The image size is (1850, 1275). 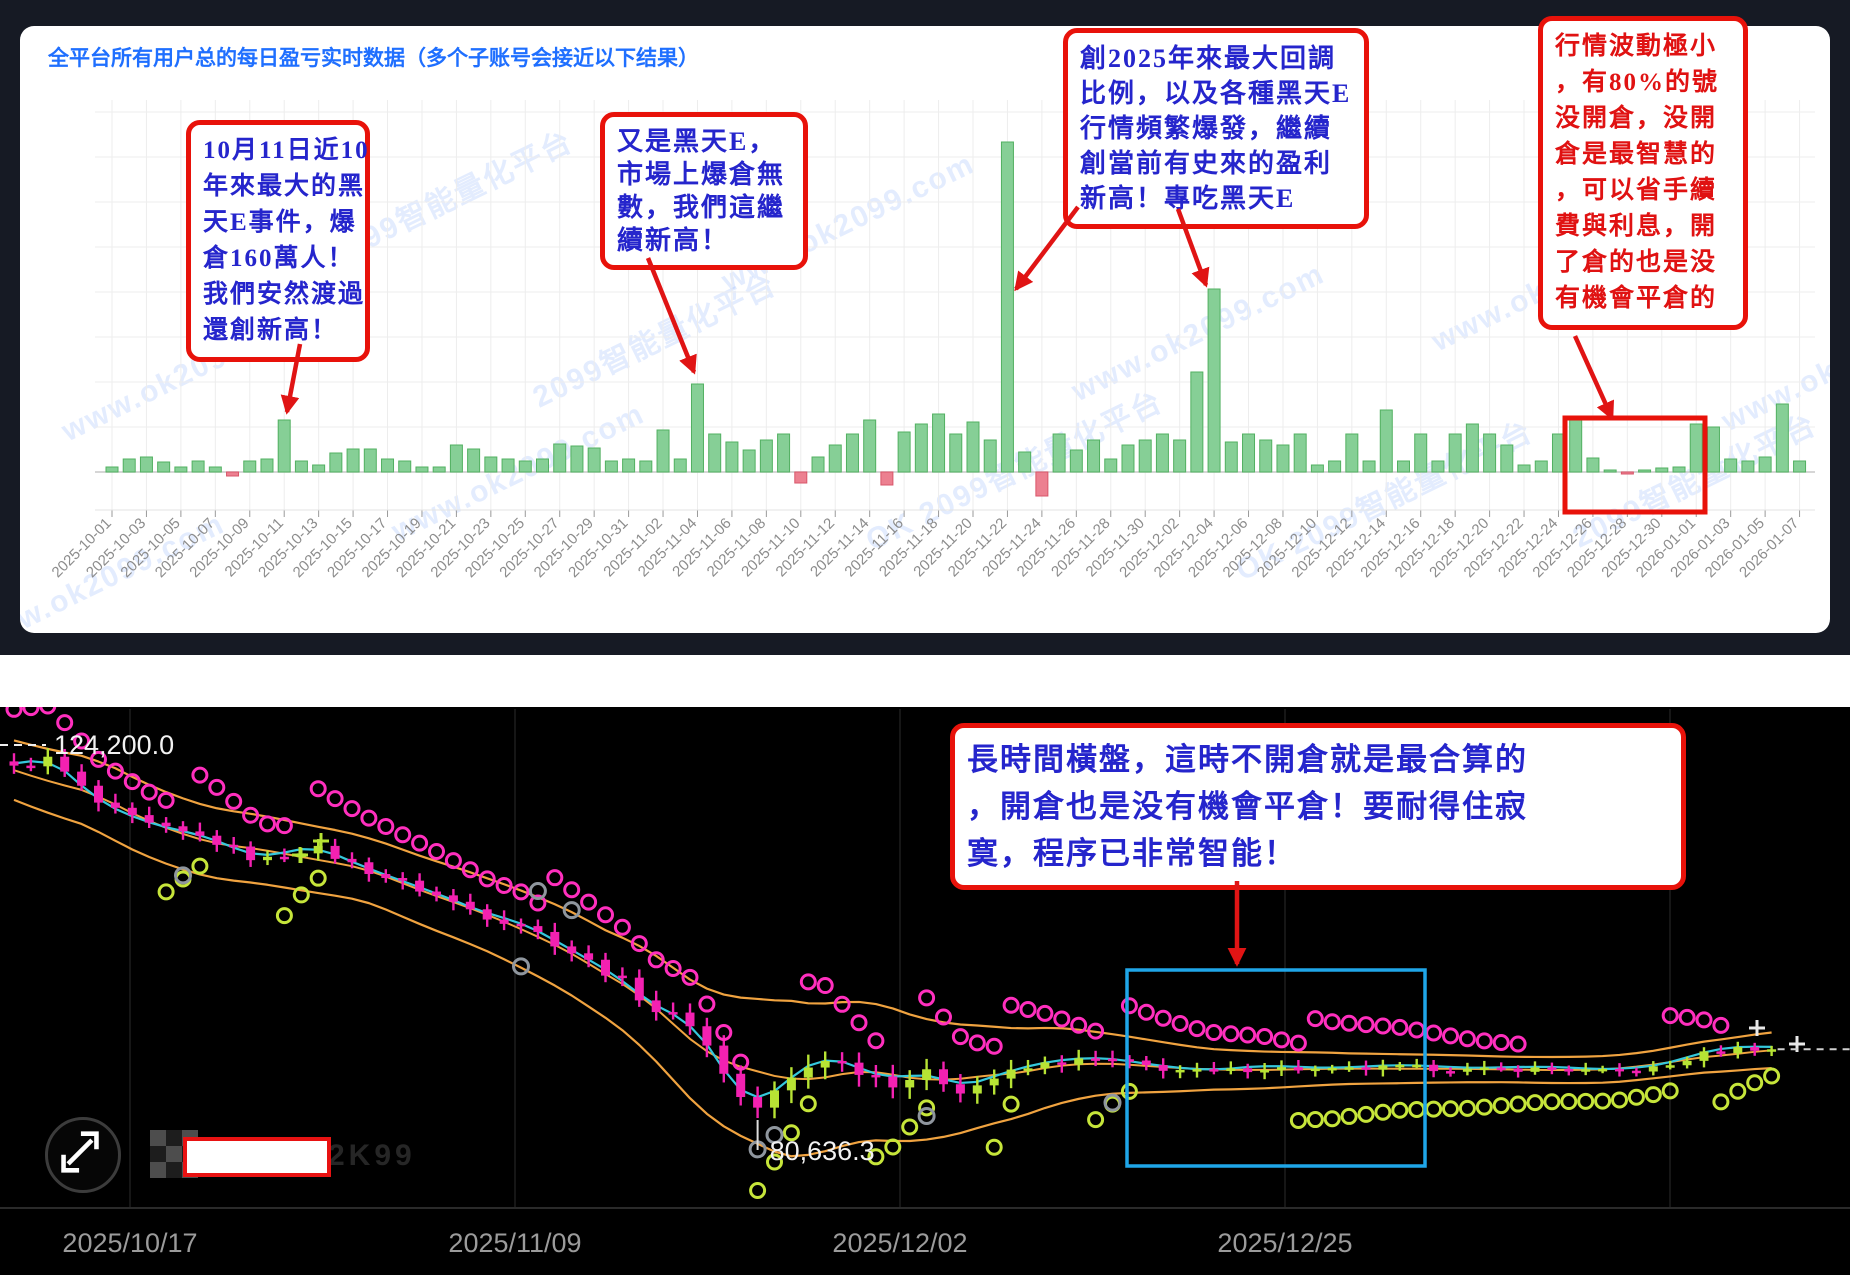 I want to click on expand-button, so click(x=83, y=1155).